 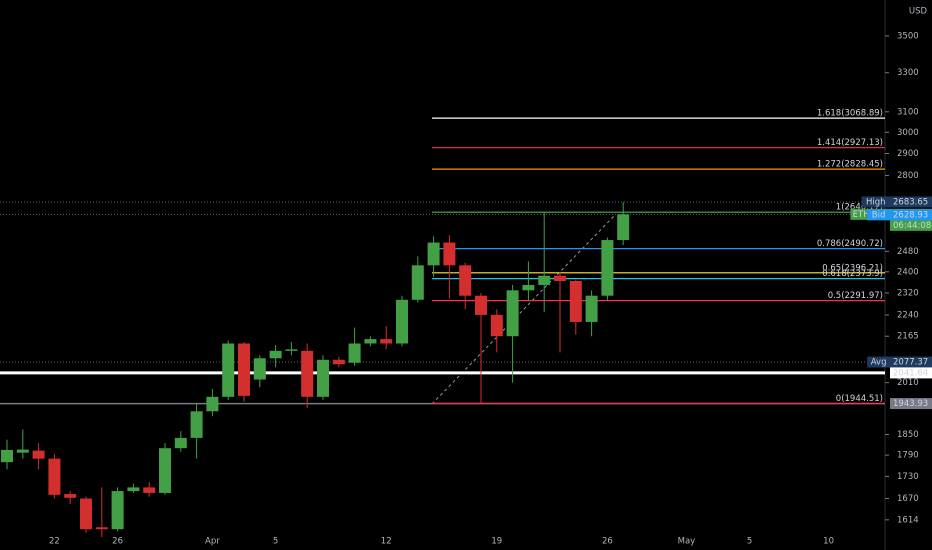 I want to click on x-tick-label: 12, so click(x=386, y=542).